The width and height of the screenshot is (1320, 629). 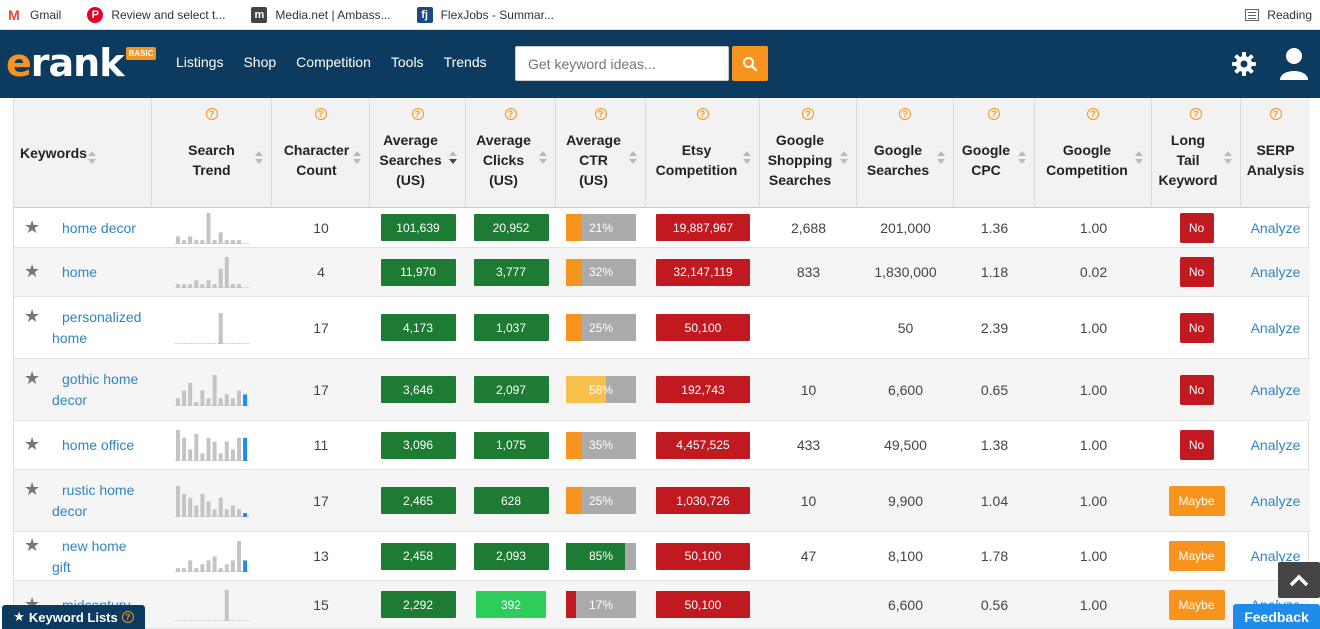 I want to click on col-average-clicks: ? Average Clicks (US), so click(x=511, y=153).